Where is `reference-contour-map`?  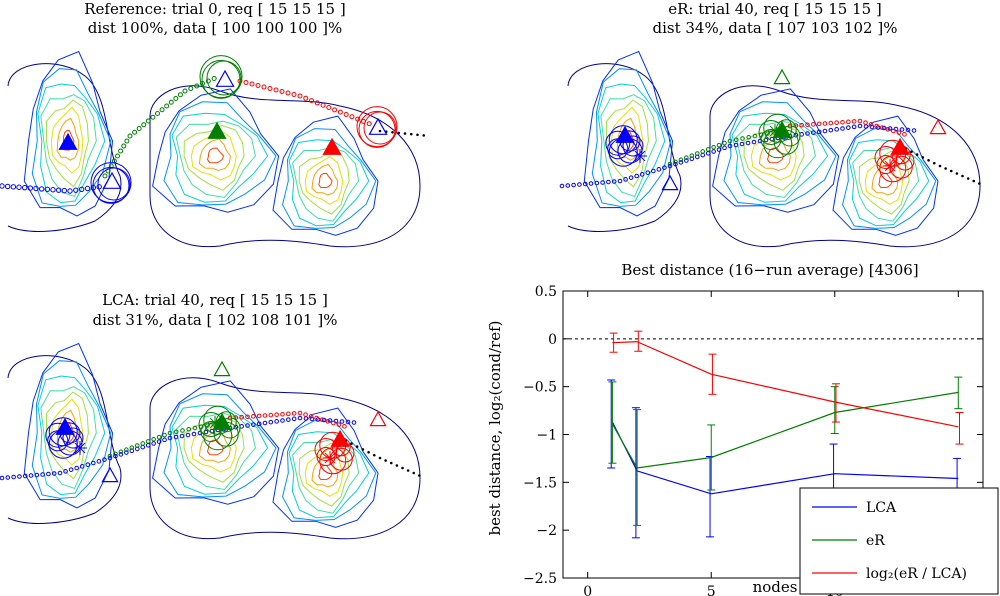 reference-contour-map is located at coordinates (213, 149).